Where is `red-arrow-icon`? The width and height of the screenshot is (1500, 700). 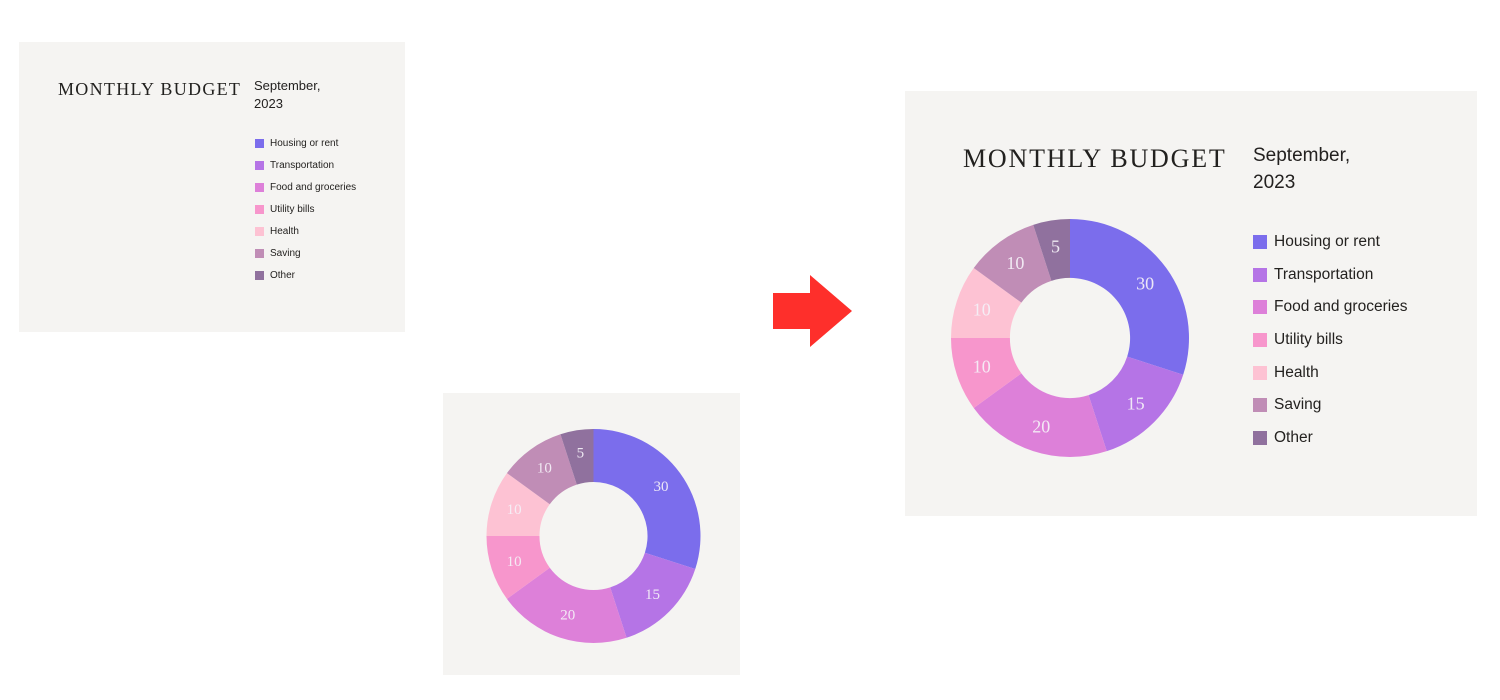 red-arrow-icon is located at coordinates (812, 311).